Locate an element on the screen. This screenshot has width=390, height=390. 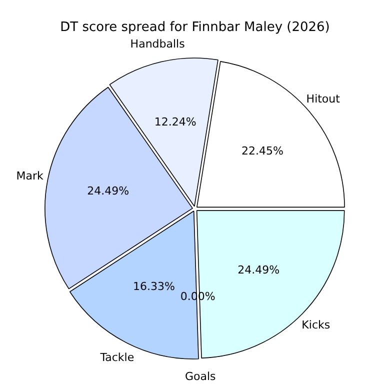
slice-label: Hitout is located at coordinates (323, 99).